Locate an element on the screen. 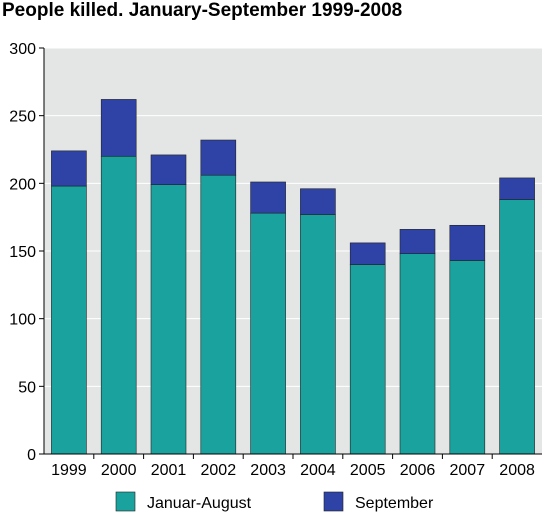  bar-januar-august-2006 is located at coordinates (417, 354).